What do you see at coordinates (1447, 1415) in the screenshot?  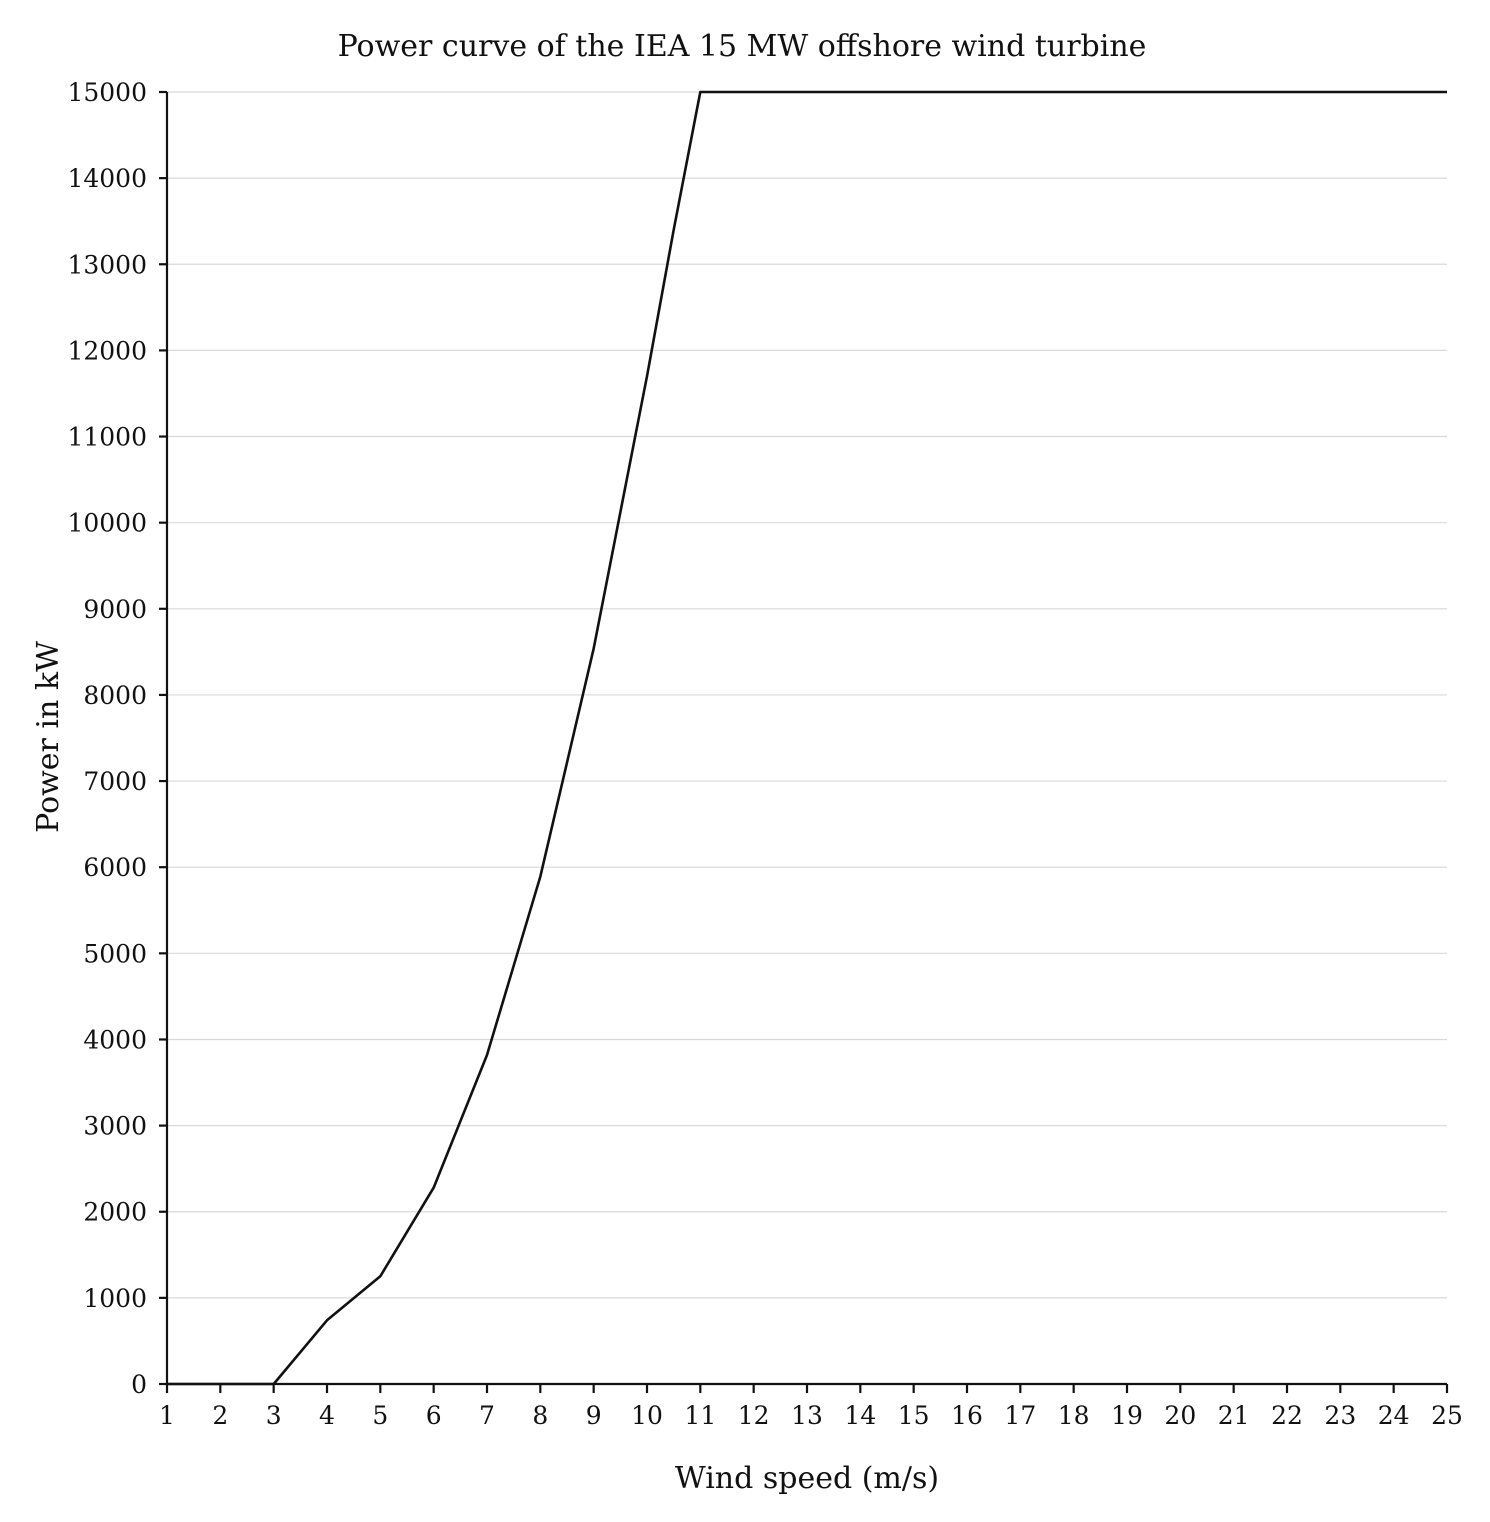 I see `x-tick-label: 25` at bounding box center [1447, 1415].